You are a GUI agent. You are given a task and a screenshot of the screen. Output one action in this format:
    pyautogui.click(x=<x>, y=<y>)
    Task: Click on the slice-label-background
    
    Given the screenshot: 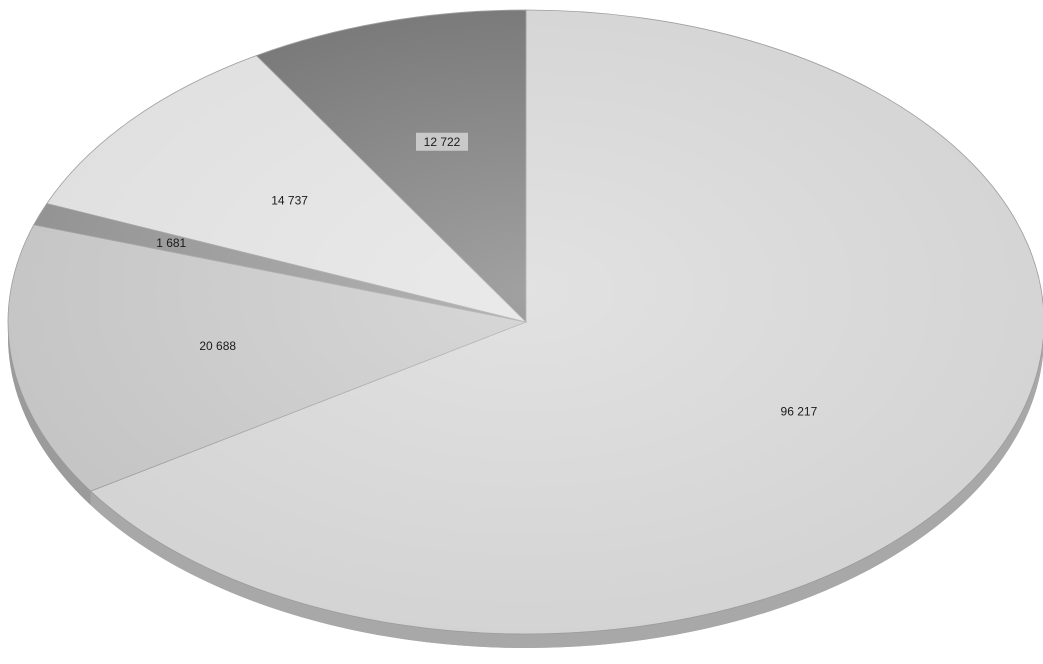 What is the action you would take?
    pyautogui.click(x=442, y=141)
    